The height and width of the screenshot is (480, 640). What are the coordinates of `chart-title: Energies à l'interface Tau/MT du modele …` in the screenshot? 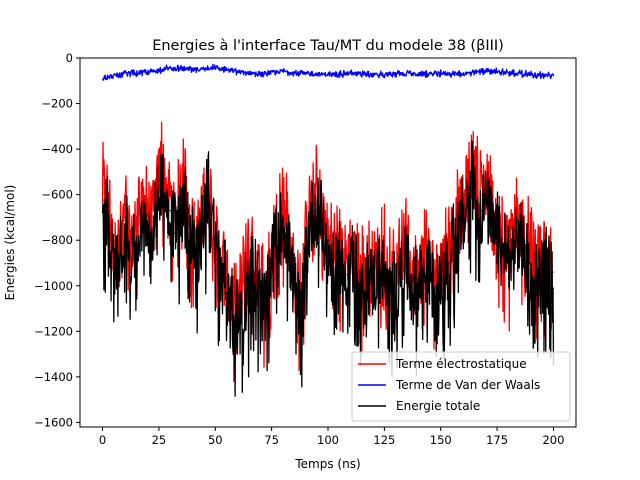 It's located at (328, 46).